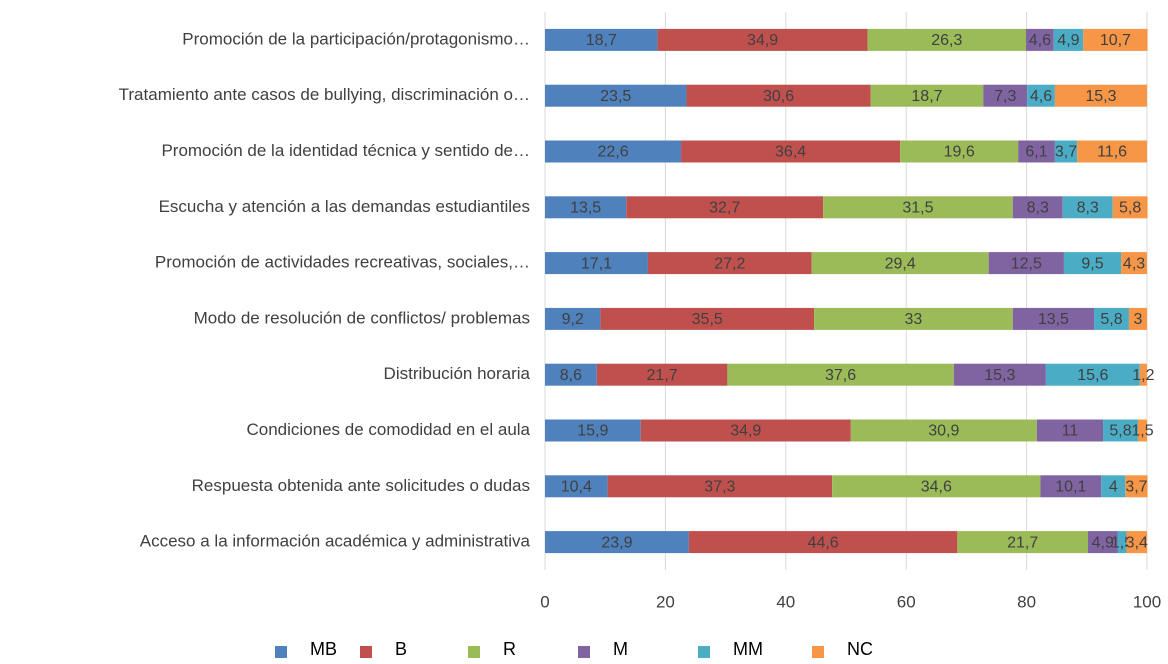 The width and height of the screenshot is (1168, 664). I want to click on x-tick-label: 80, so click(1026, 601).